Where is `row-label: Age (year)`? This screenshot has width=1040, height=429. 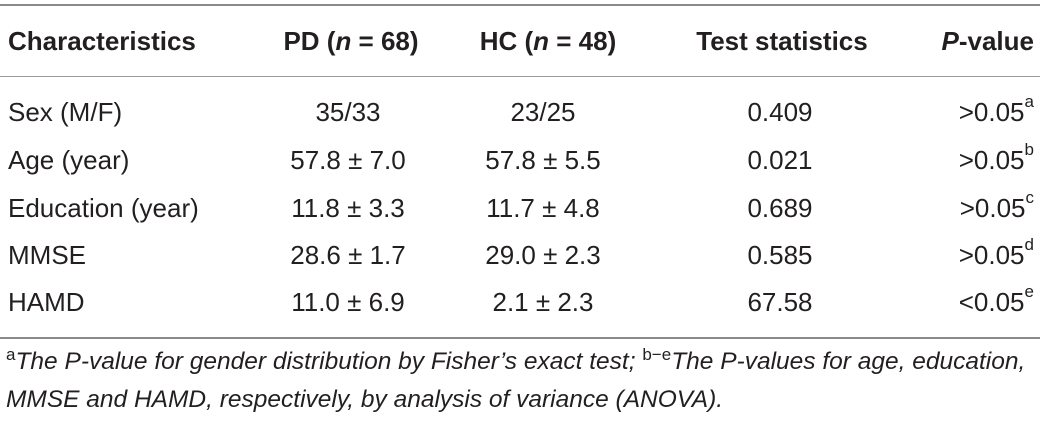 row-label: Age (year) is located at coordinates (69, 160).